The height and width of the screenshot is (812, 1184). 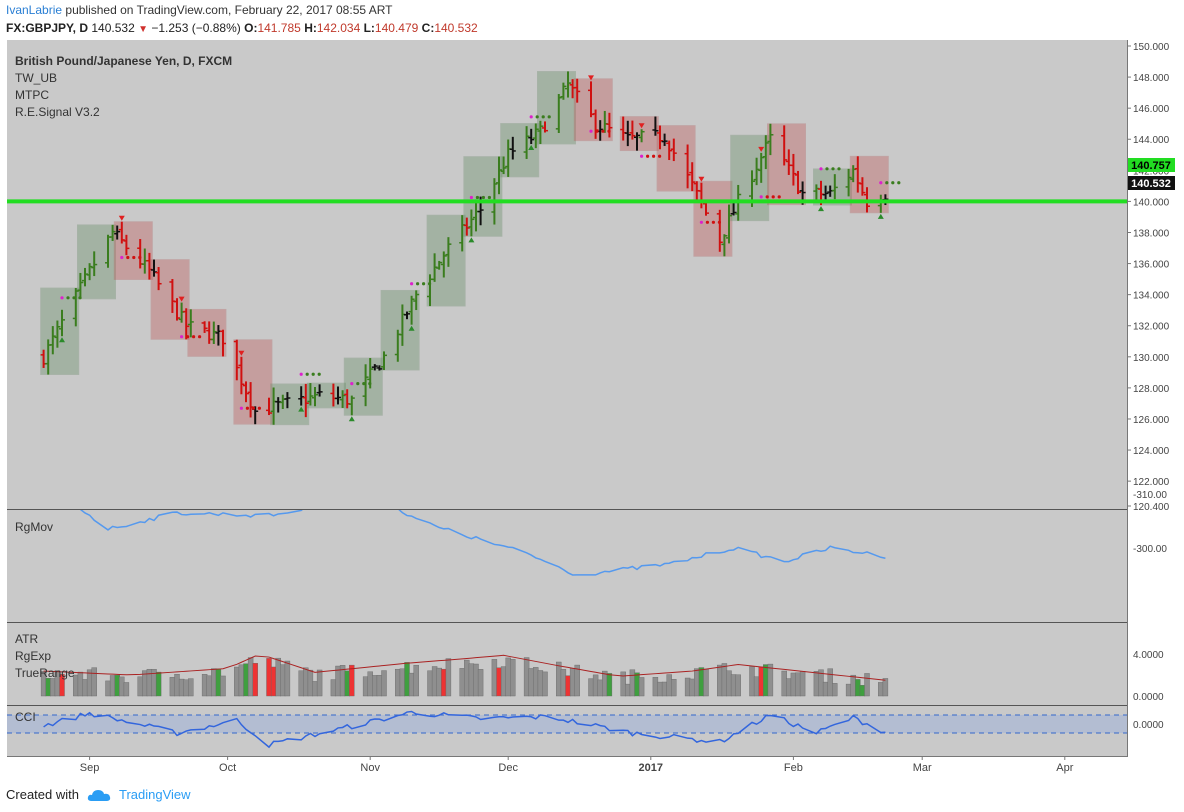 What do you see at coordinates (57, 112) in the screenshot?
I see `legend-indicator-3: R.E.Signal V3.2` at bounding box center [57, 112].